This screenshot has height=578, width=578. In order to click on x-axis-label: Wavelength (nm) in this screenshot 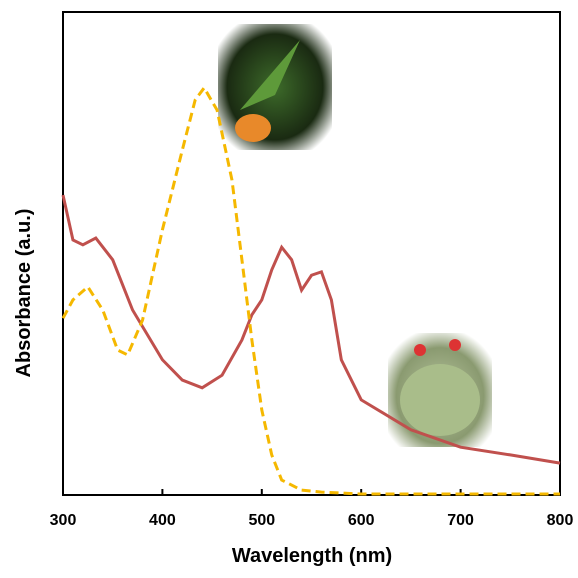, I will do `click(312, 556)`.